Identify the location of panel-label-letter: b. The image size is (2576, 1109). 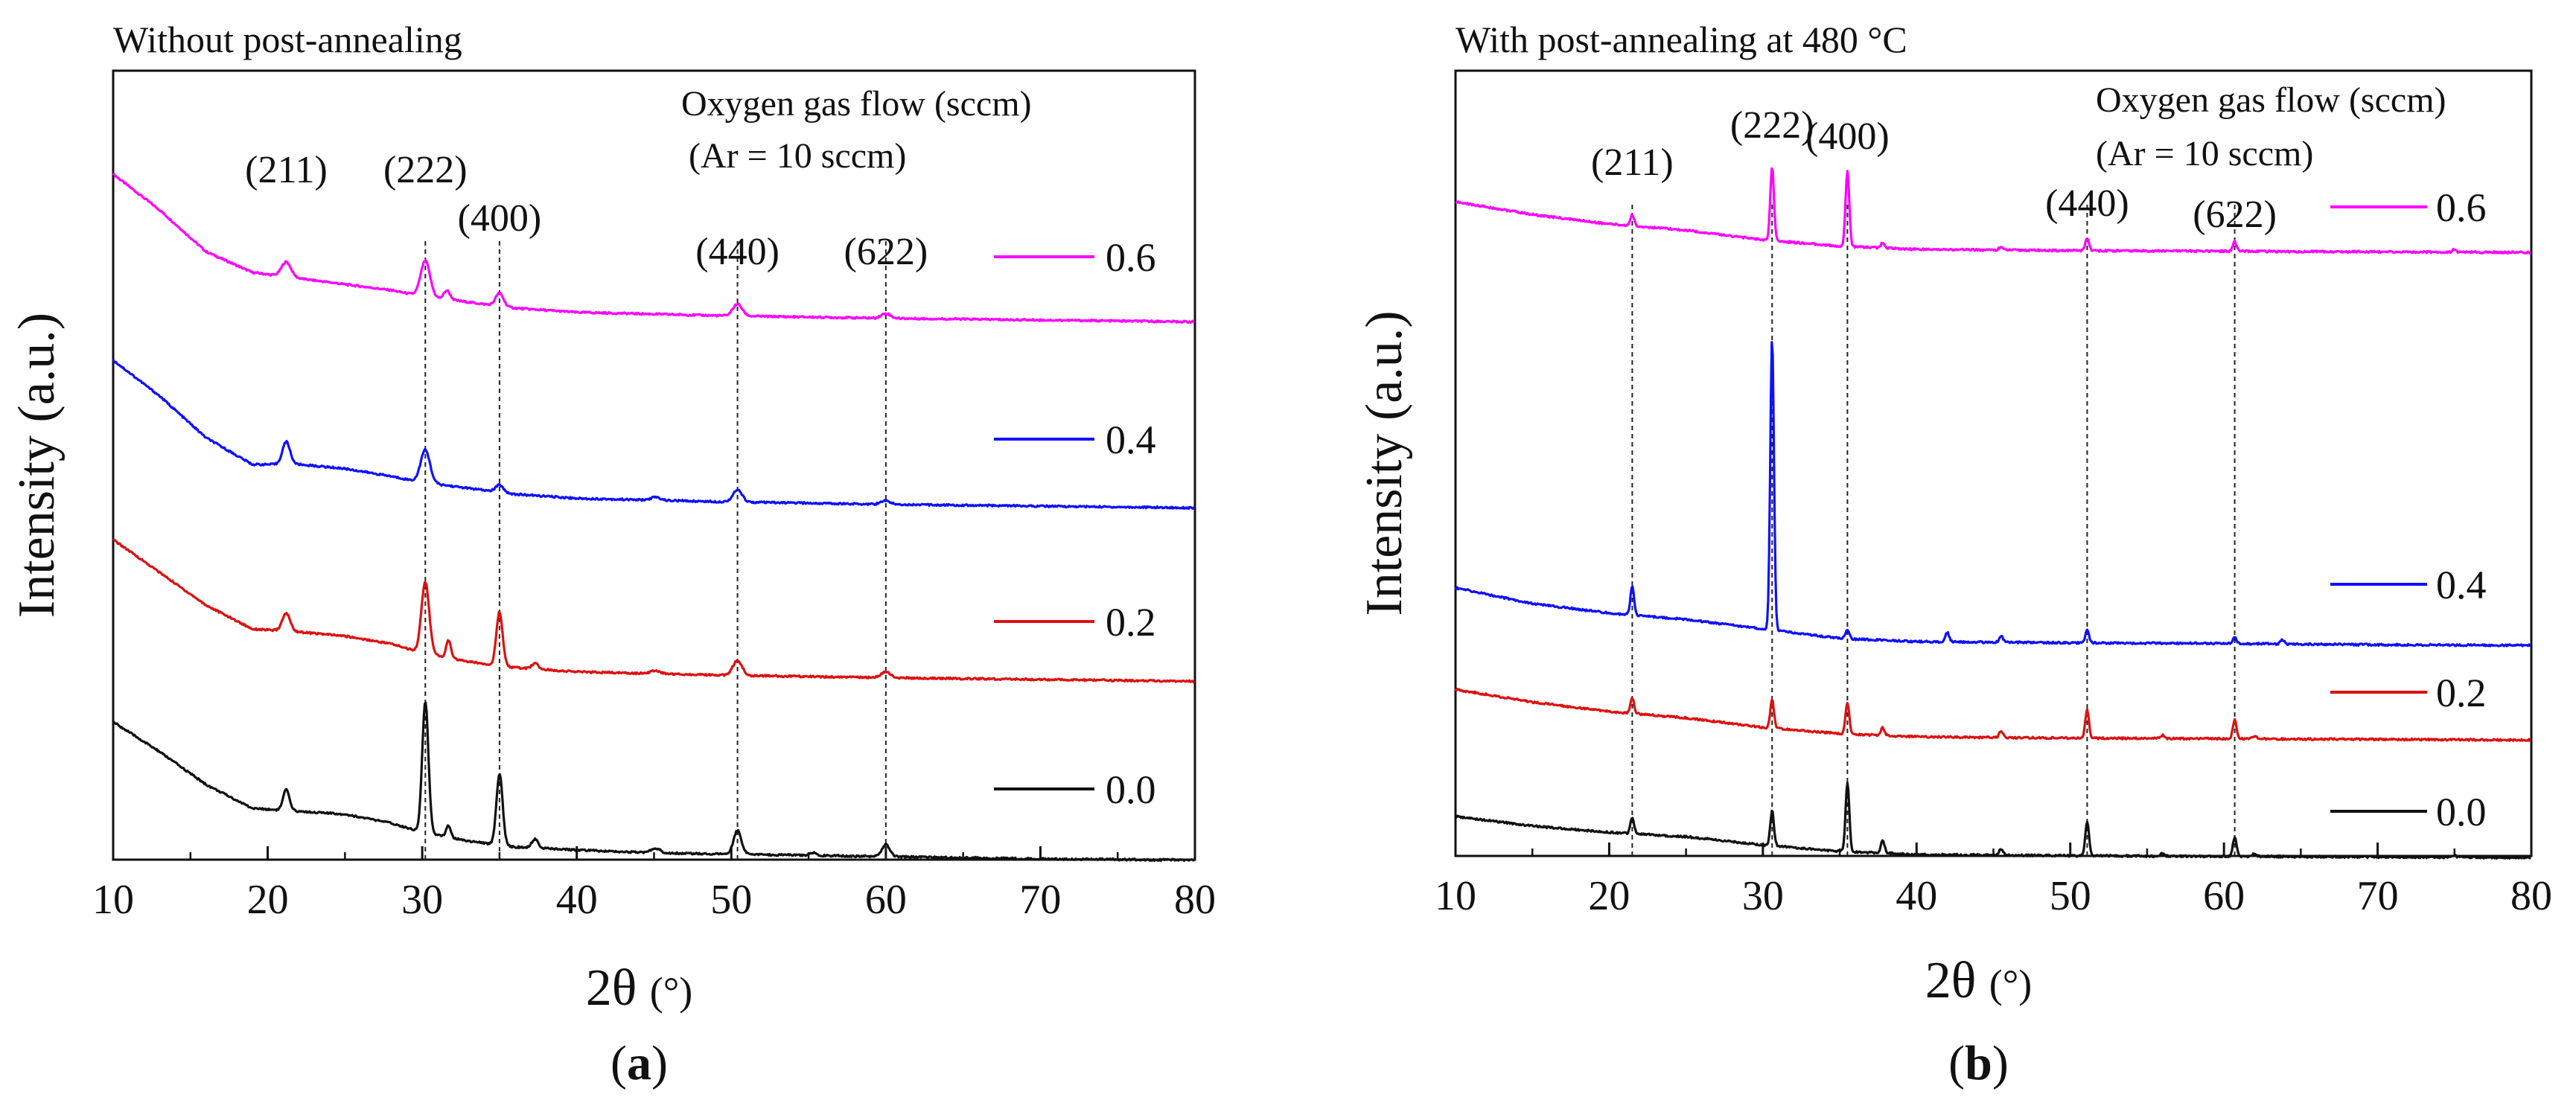
(1978, 1063).